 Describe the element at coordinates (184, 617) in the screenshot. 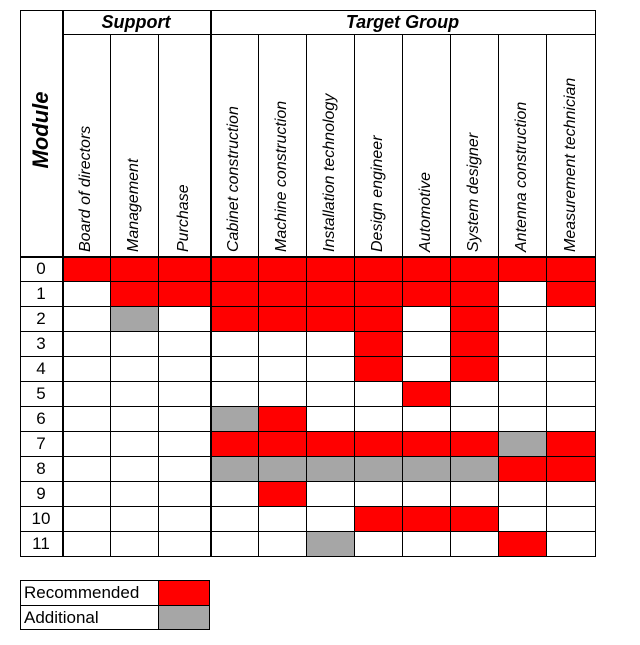

I see `legend-swatch-gray` at that location.